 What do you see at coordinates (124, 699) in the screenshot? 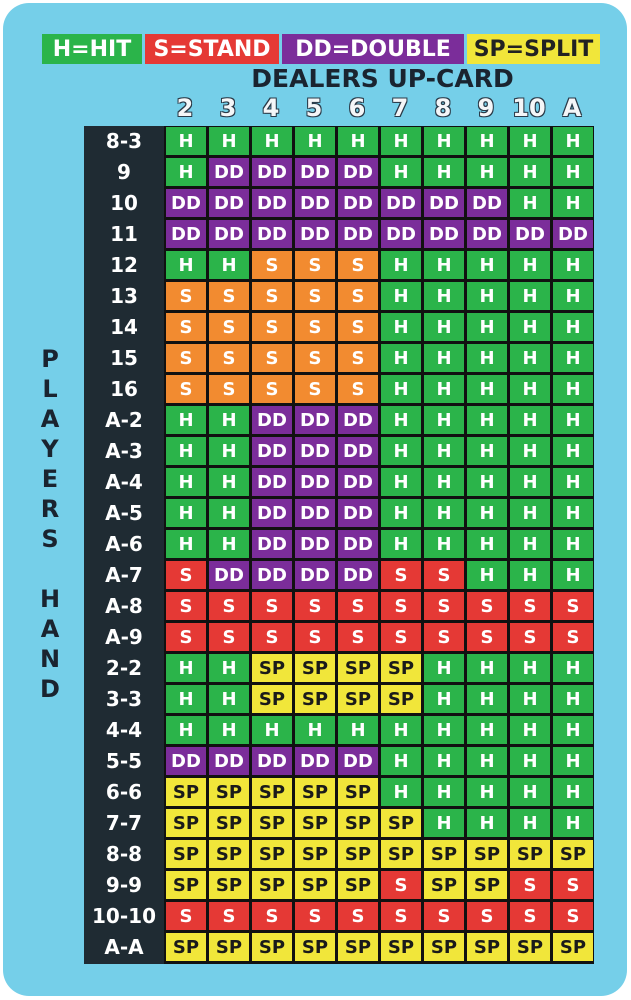
I see `player-hand-label: 3-3` at bounding box center [124, 699].